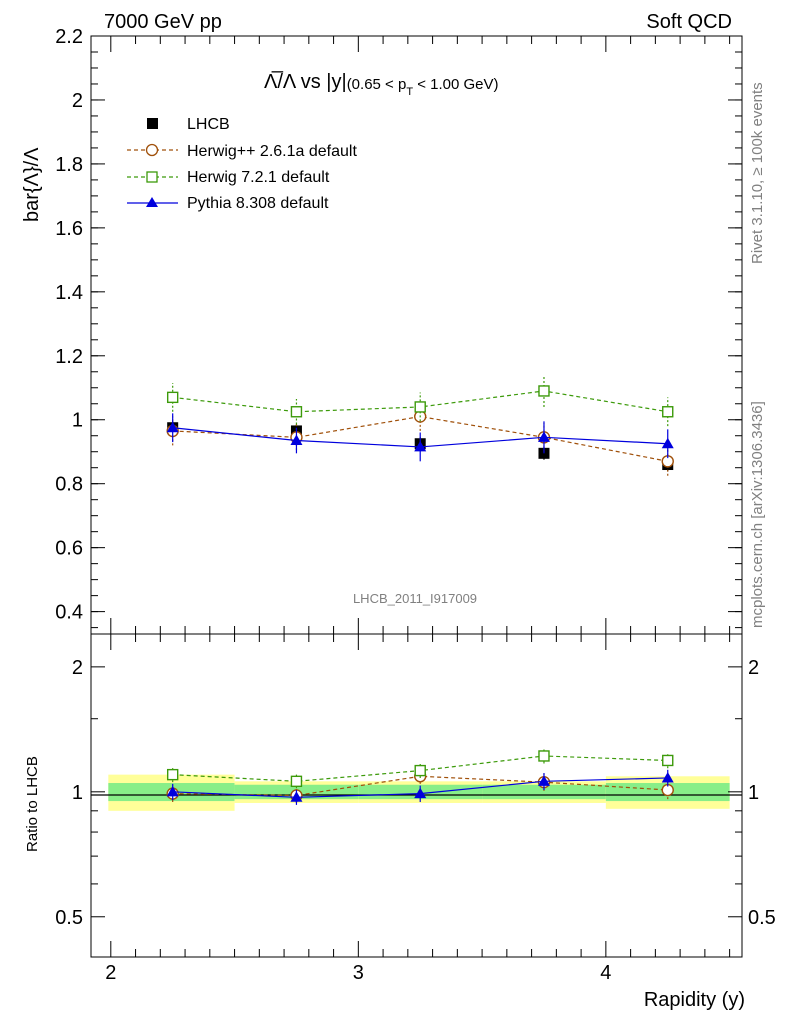 This screenshot has height=1024, width=786. What do you see at coordinates (272, 151) in the screenshot?
I see `legend-label-herwigpp: Herwig++ 2.6.1a default` at bounding box center [272, 151].